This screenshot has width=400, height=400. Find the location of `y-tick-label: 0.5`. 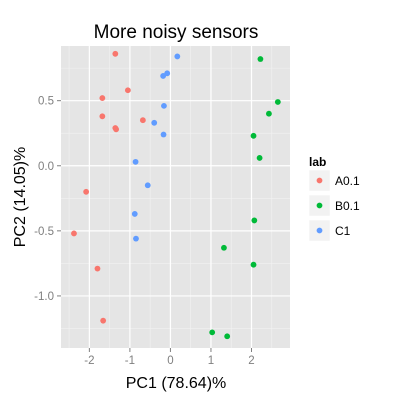

y-tick-label: 0.5 is located at coordinates (46, 102).